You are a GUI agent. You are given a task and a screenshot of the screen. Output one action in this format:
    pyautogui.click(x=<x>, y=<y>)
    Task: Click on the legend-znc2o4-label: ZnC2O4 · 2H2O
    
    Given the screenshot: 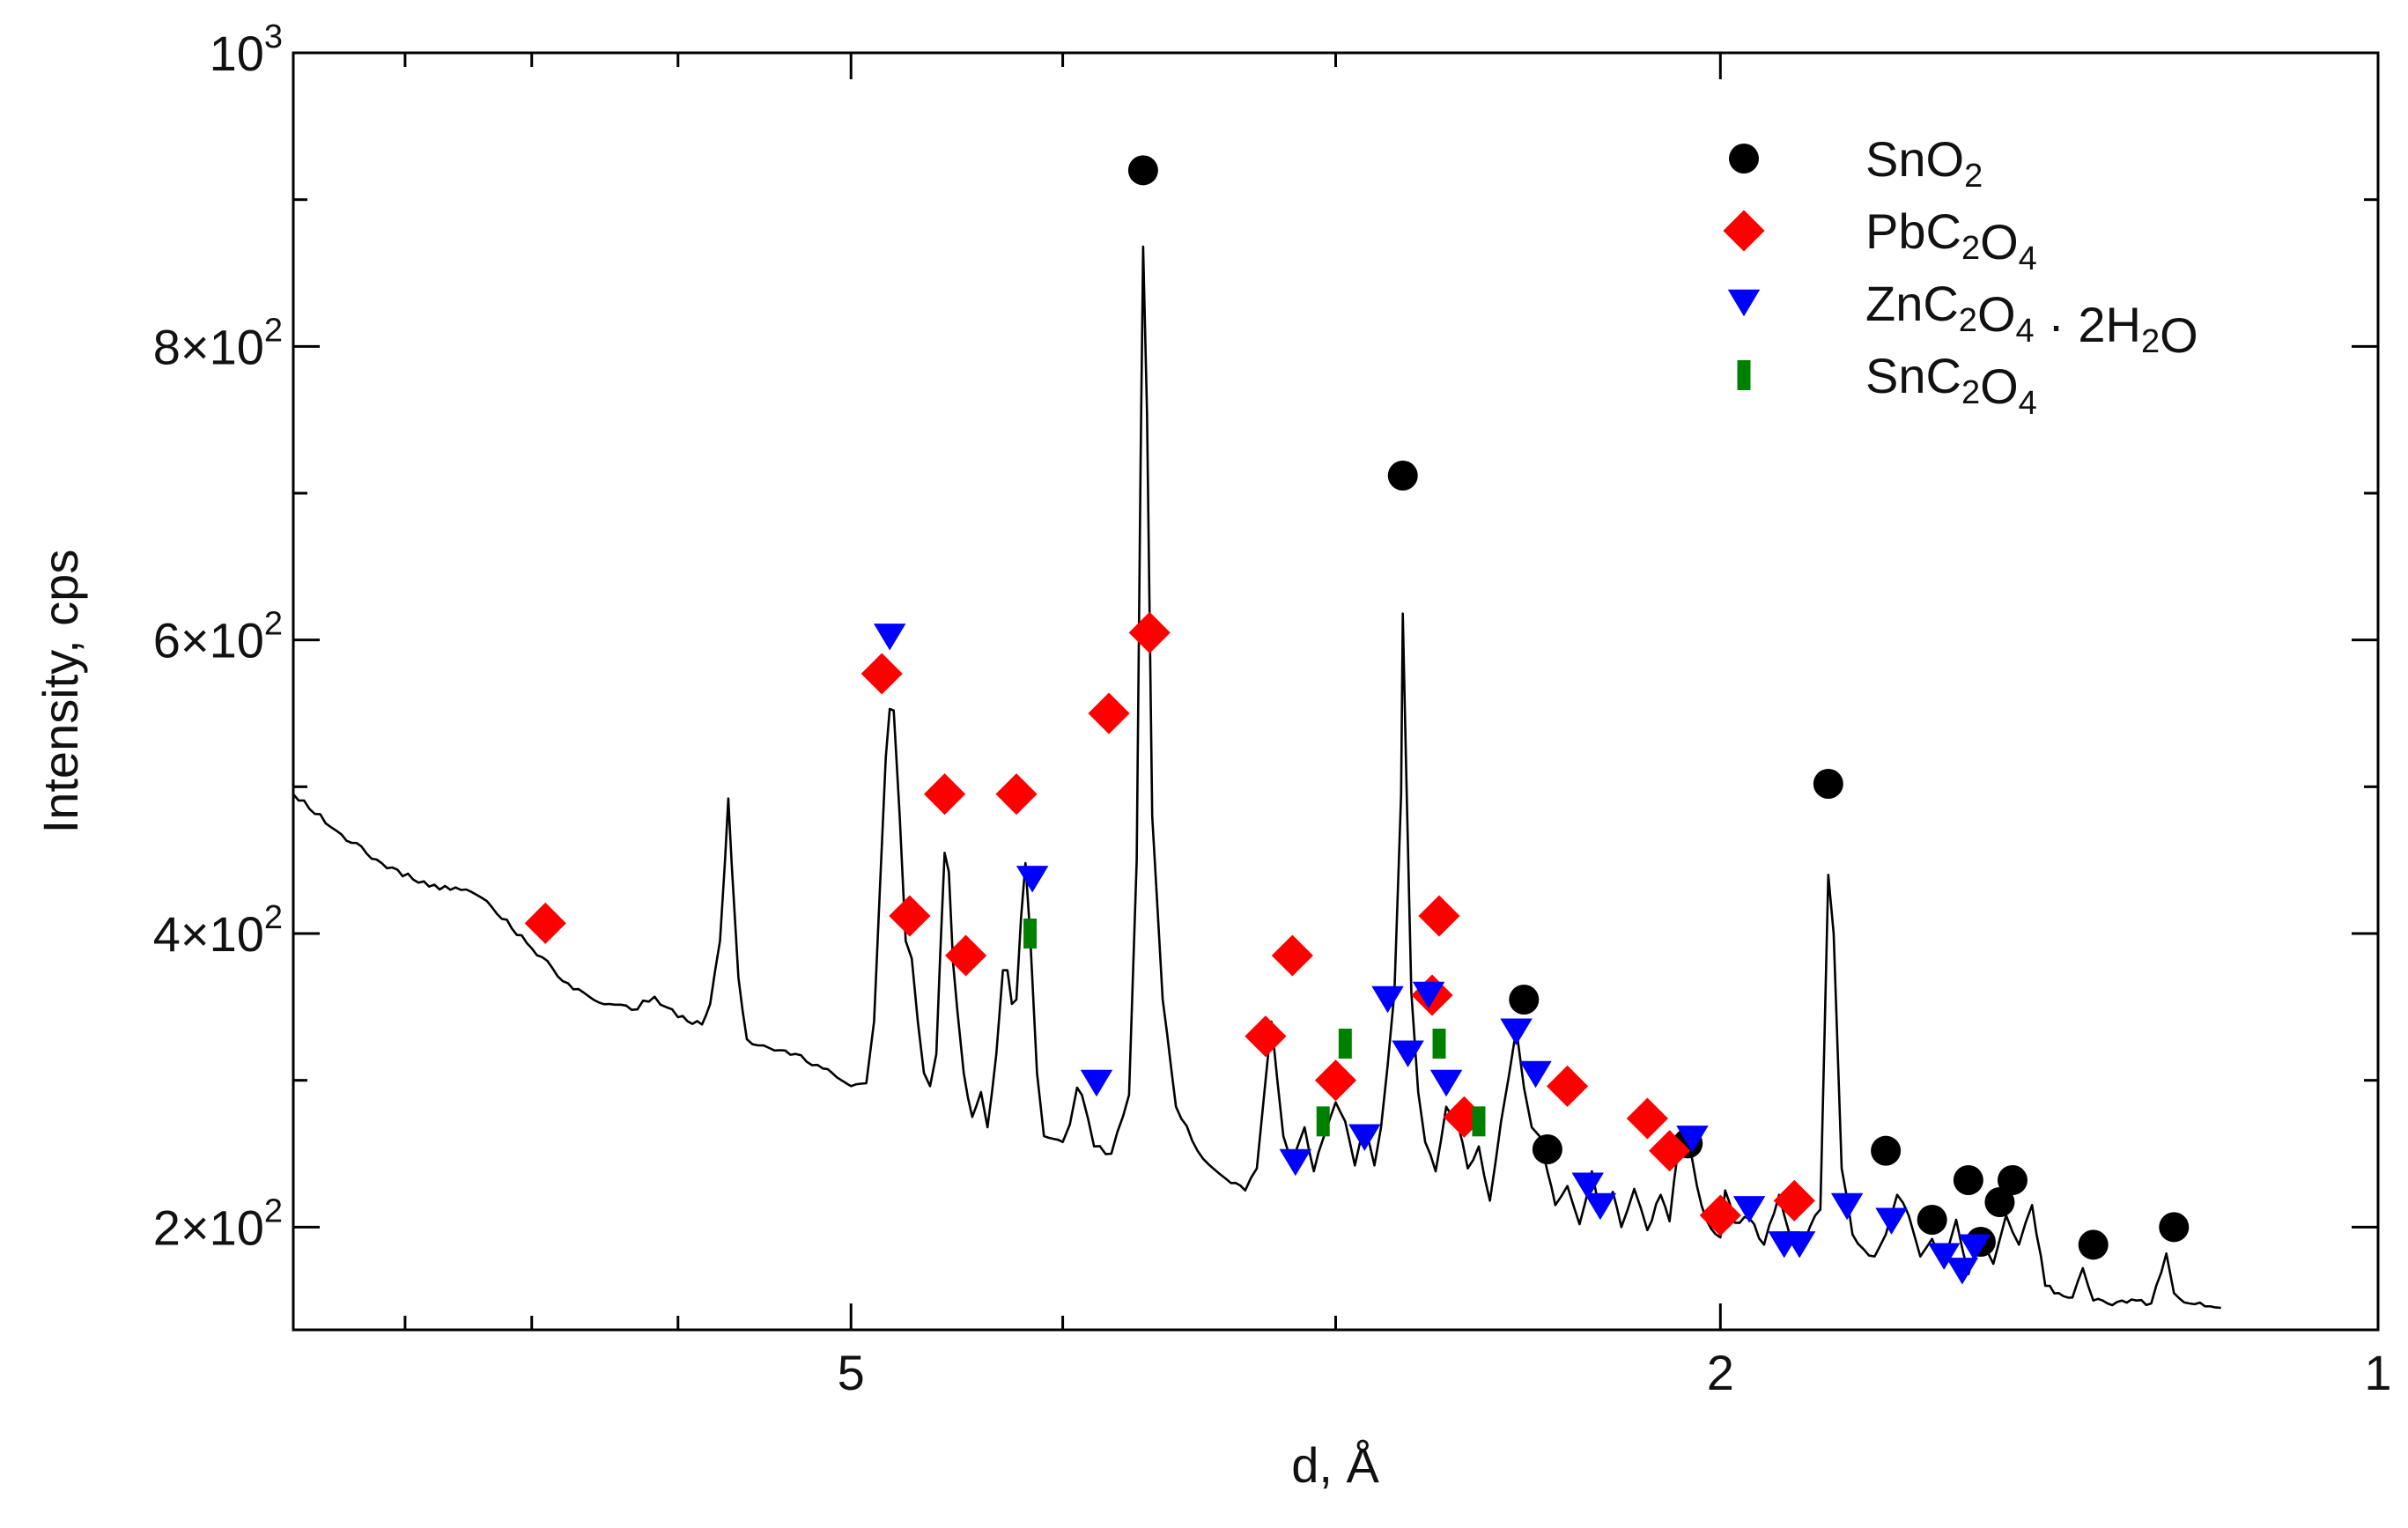 What is the action you would take?
    pyautogui.click(x=2032, y=319)
    